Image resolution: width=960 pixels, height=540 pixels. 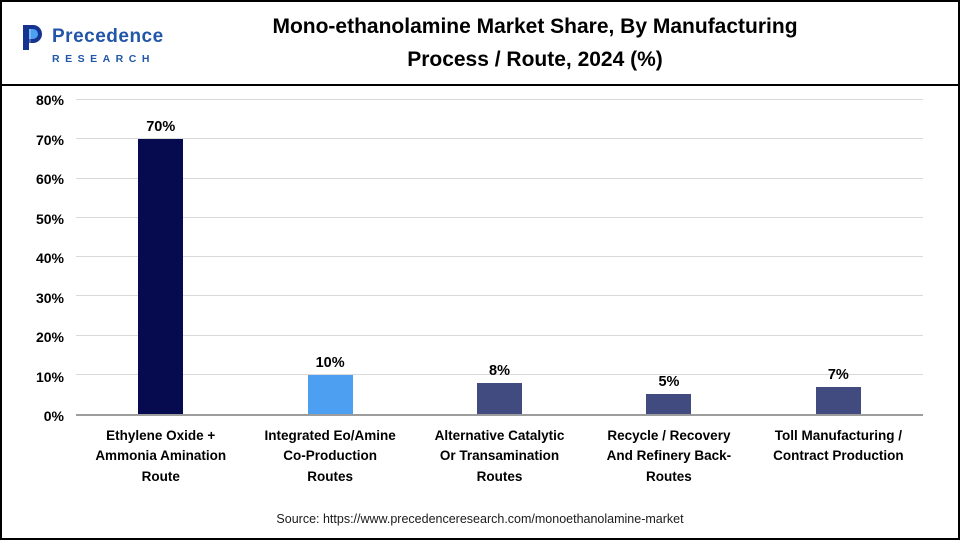 What do you see at coordinates (669, 382) in the screenshot?
I see `bar-value-label: 5%` at bounding box center [669, 382].